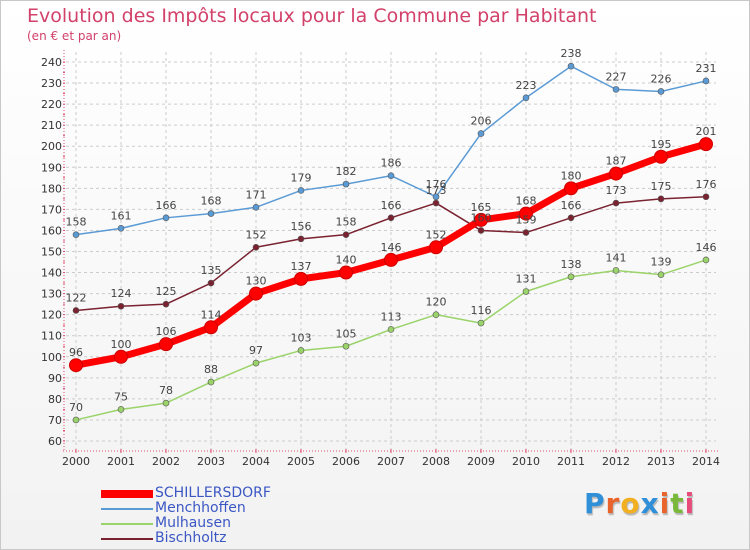 The width and height of the screenshot is (750, 550). What do you see at coordinates (346, 461) in the screenshot?
I see `x-tick-label: 2006` at bounding box center [346, 461].